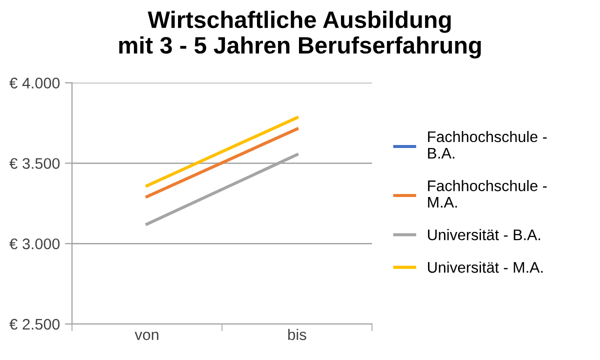 This screenshot has width=600, height=360. I want to click on x-tick-label: von, so click(146, 336).